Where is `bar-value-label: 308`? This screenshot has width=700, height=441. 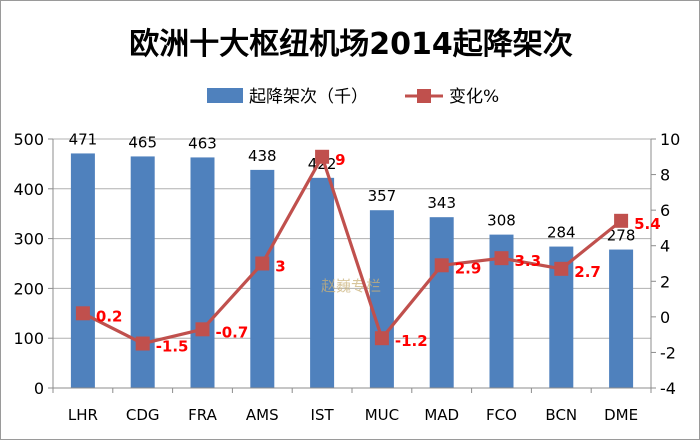 bar-value-label: 308 is located at coordinates (501, 221).